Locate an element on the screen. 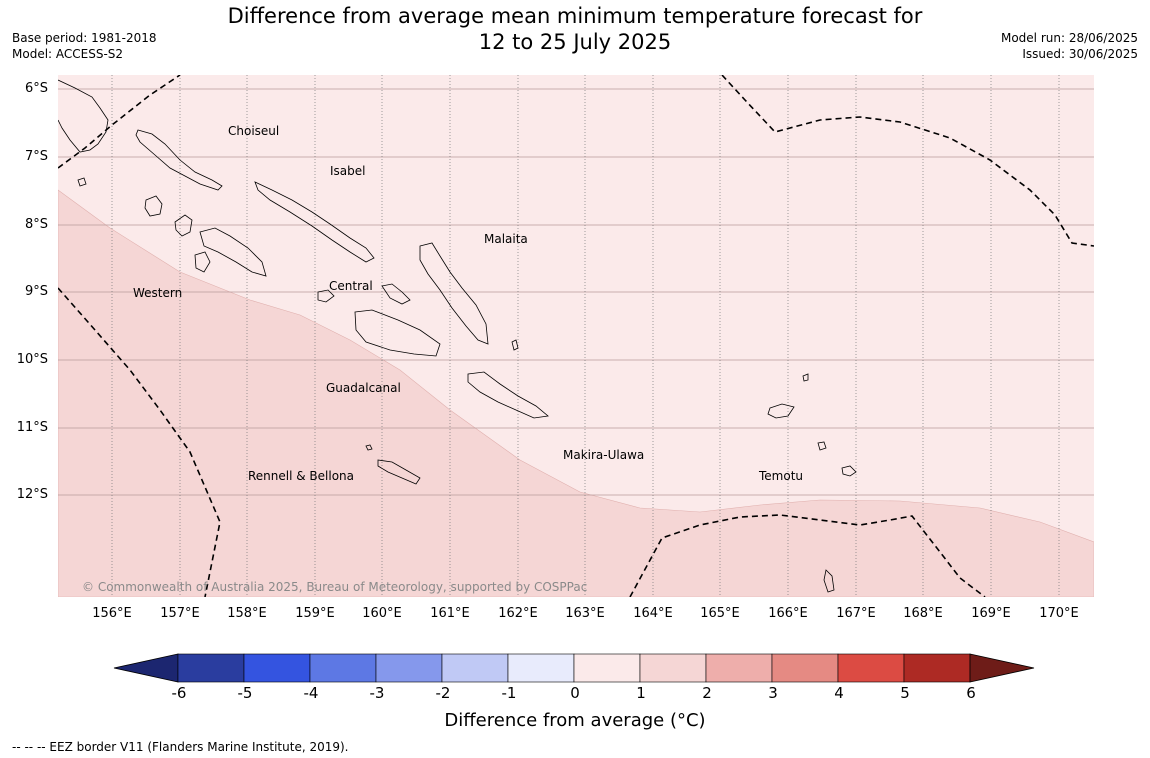  island-nggela is located at coordinates (326, 296).